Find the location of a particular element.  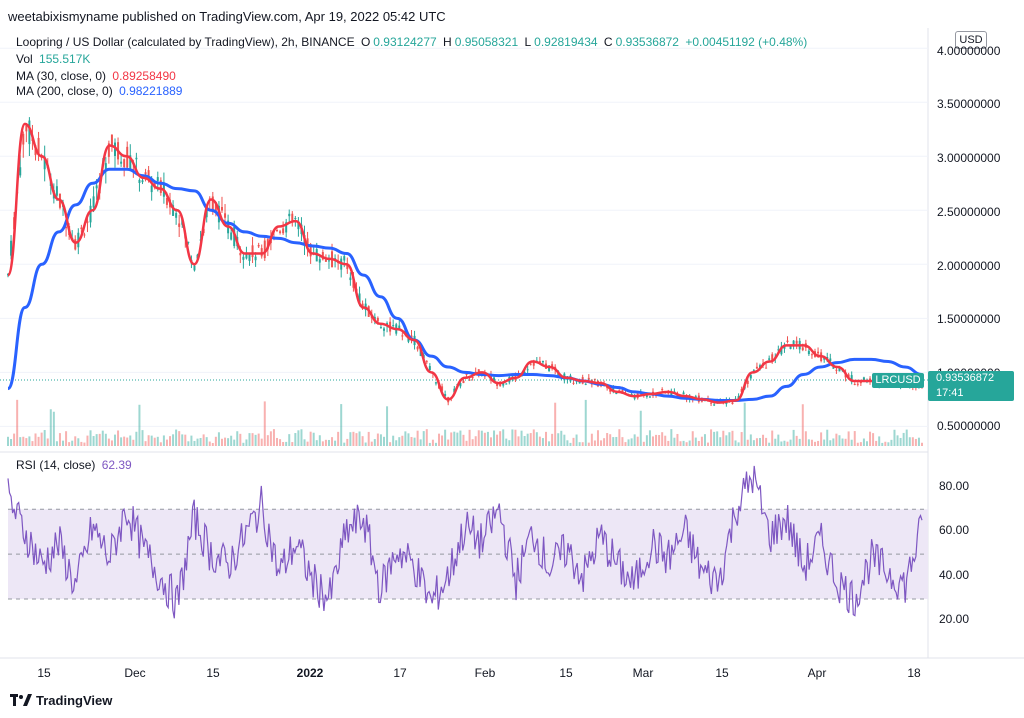

ma200-label: MA (200, close, 0) is located at coordinates (64, 91).